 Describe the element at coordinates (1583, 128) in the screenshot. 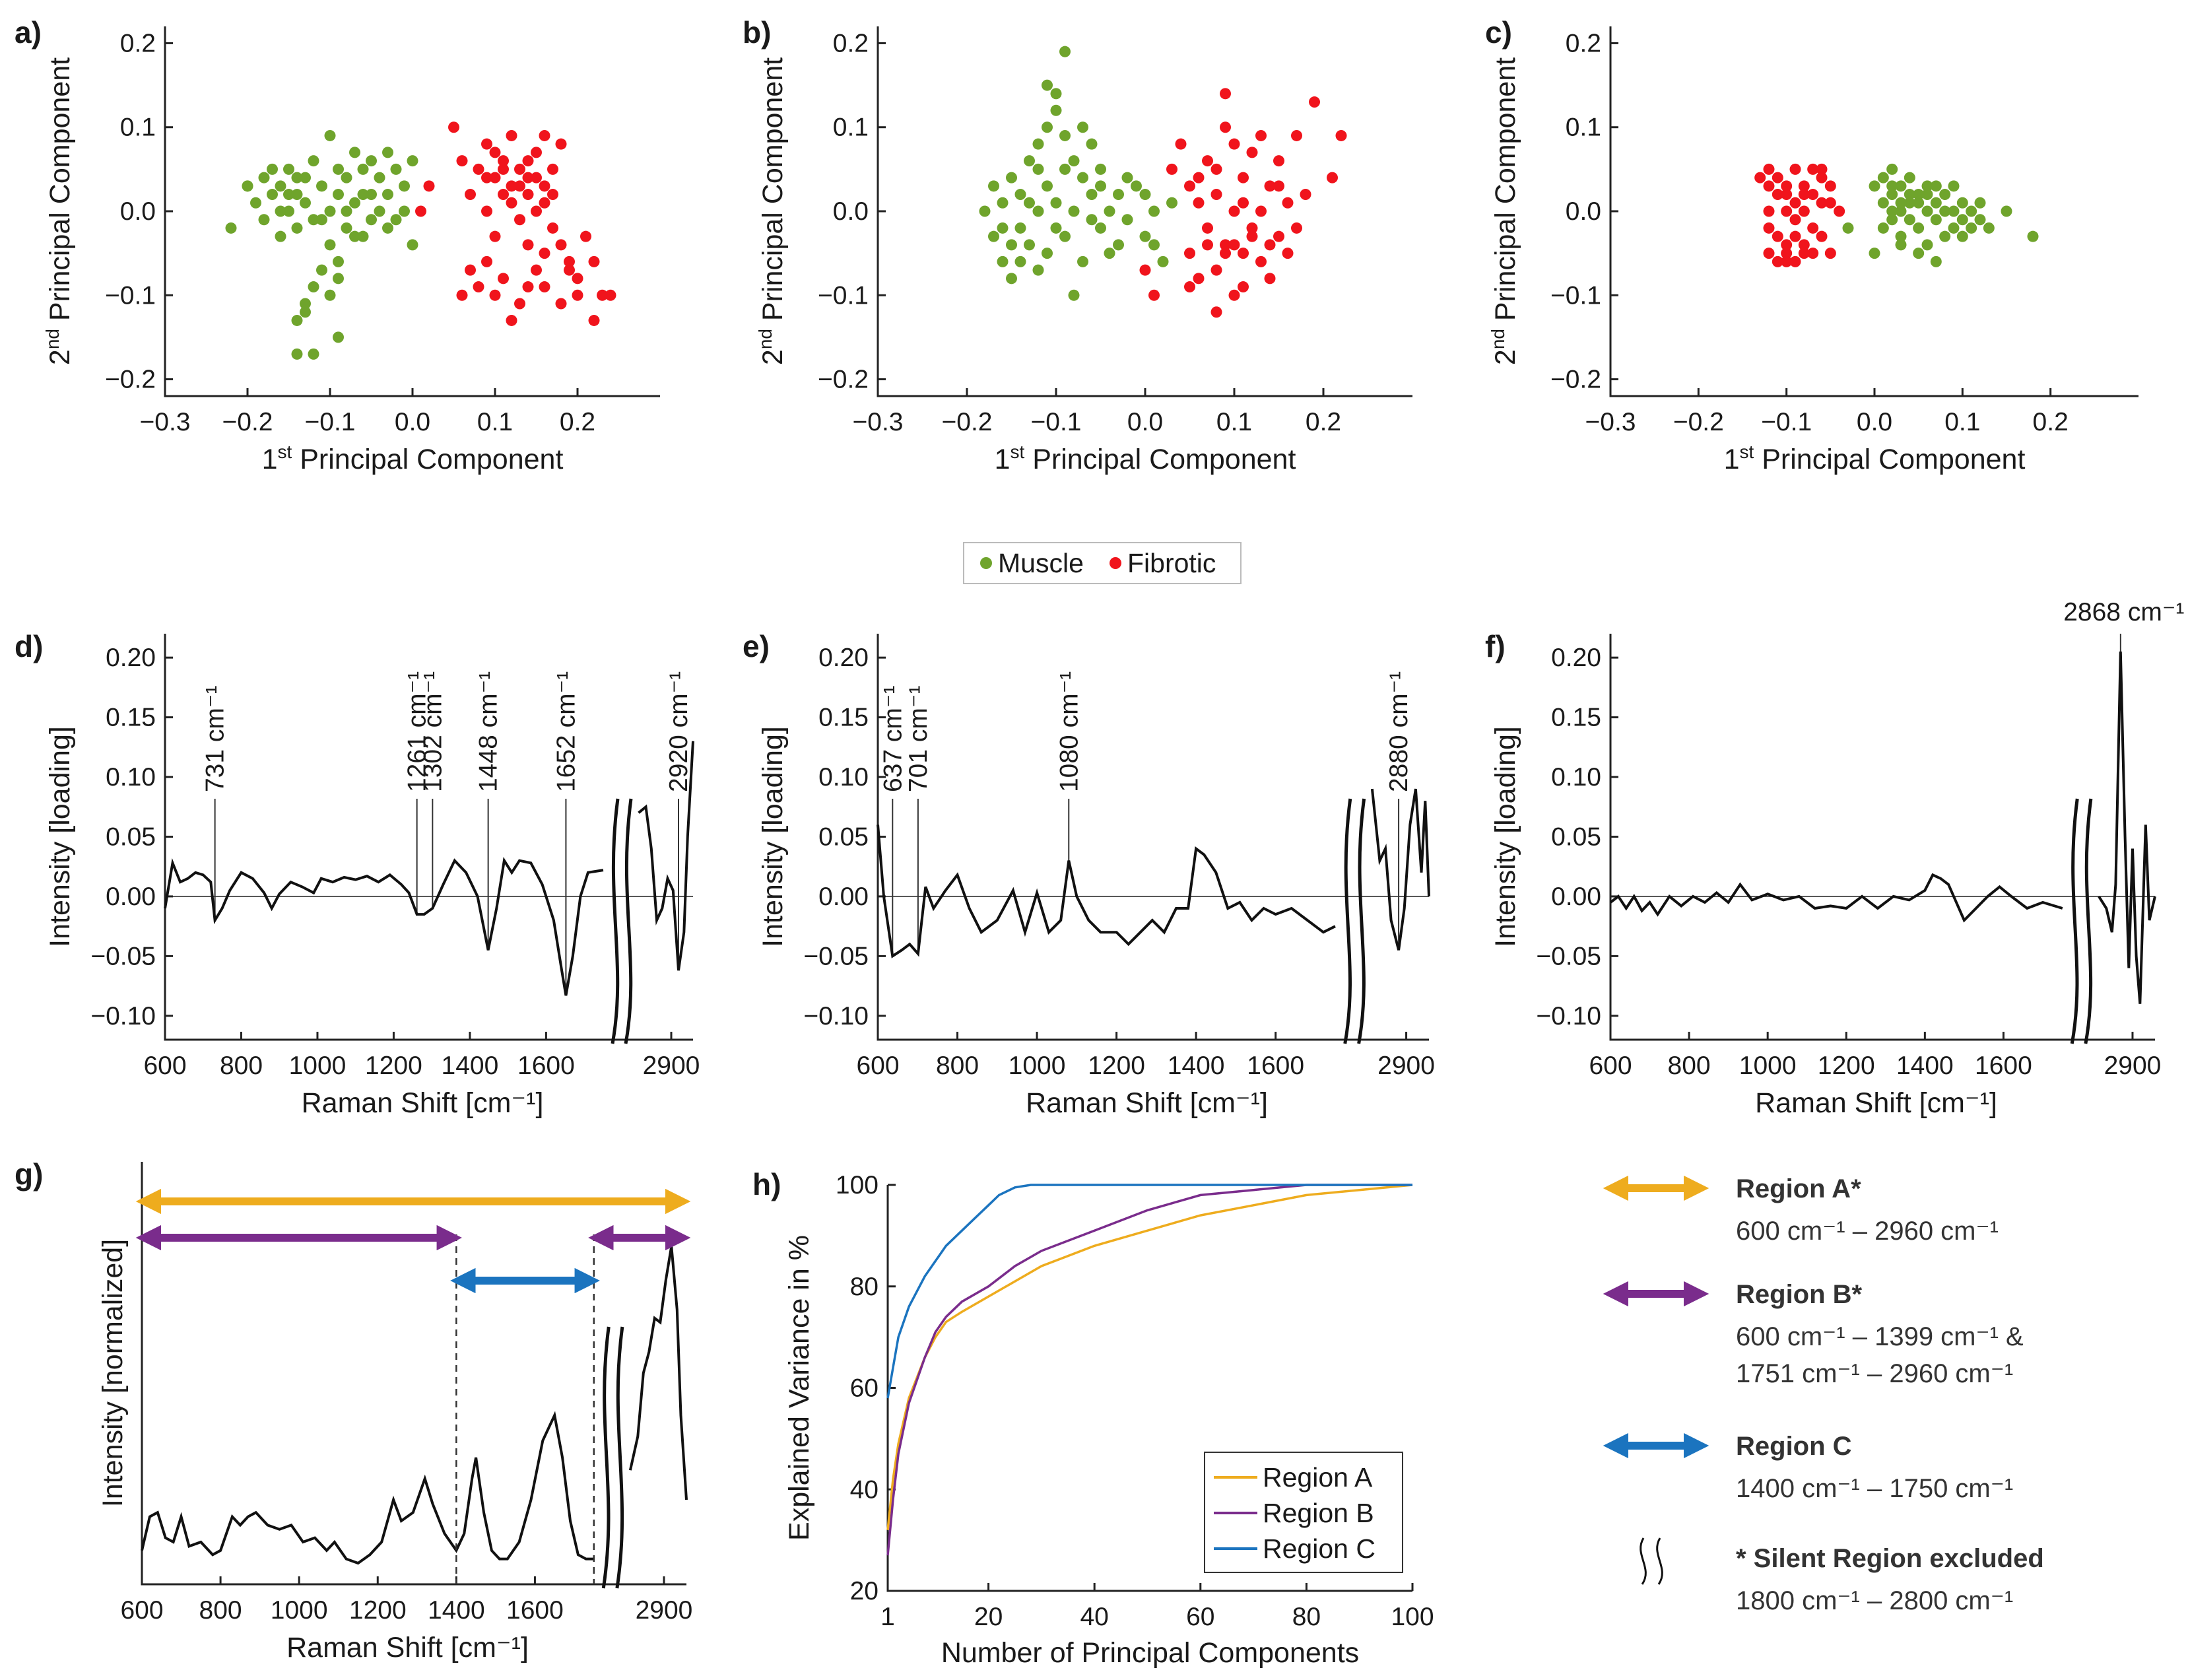

I see `y-tick-label: 0.1` at that location.